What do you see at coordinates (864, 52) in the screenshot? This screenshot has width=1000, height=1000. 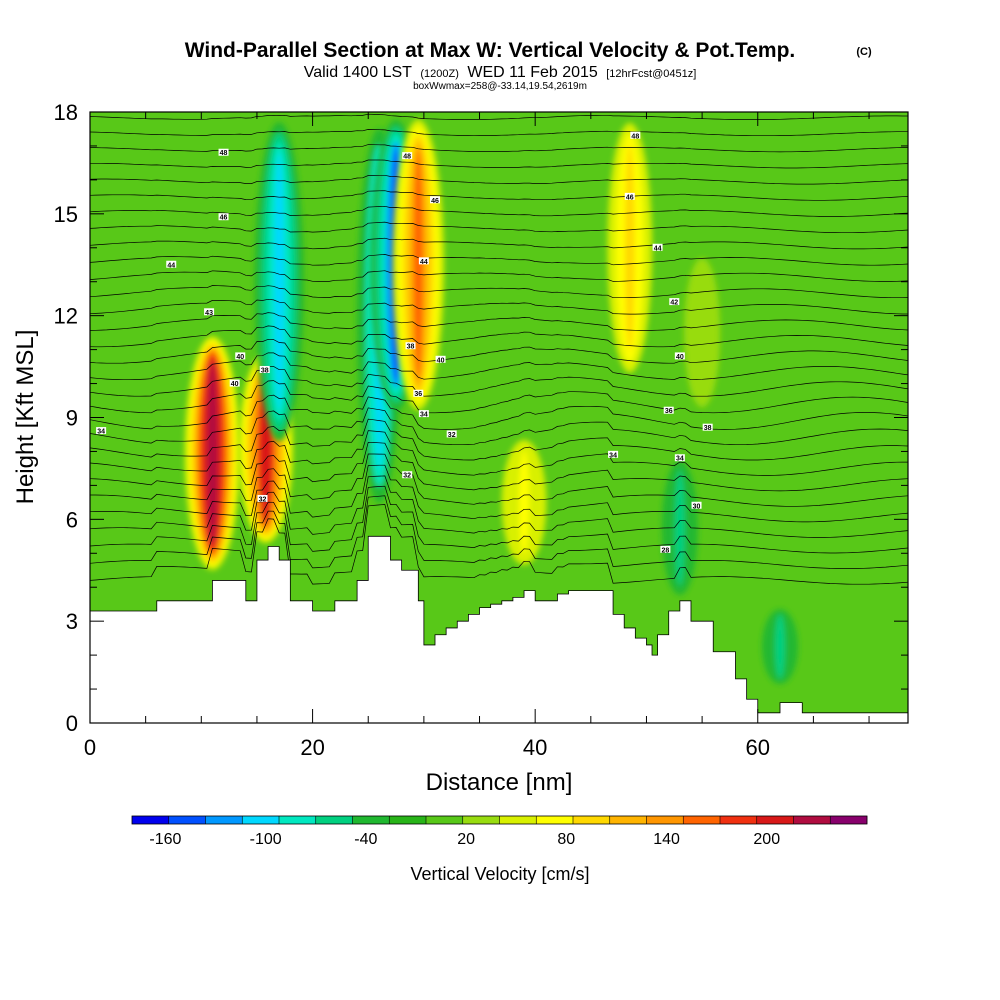 I see `chart-title-tag: (C)` at bounding box center [864, 52].